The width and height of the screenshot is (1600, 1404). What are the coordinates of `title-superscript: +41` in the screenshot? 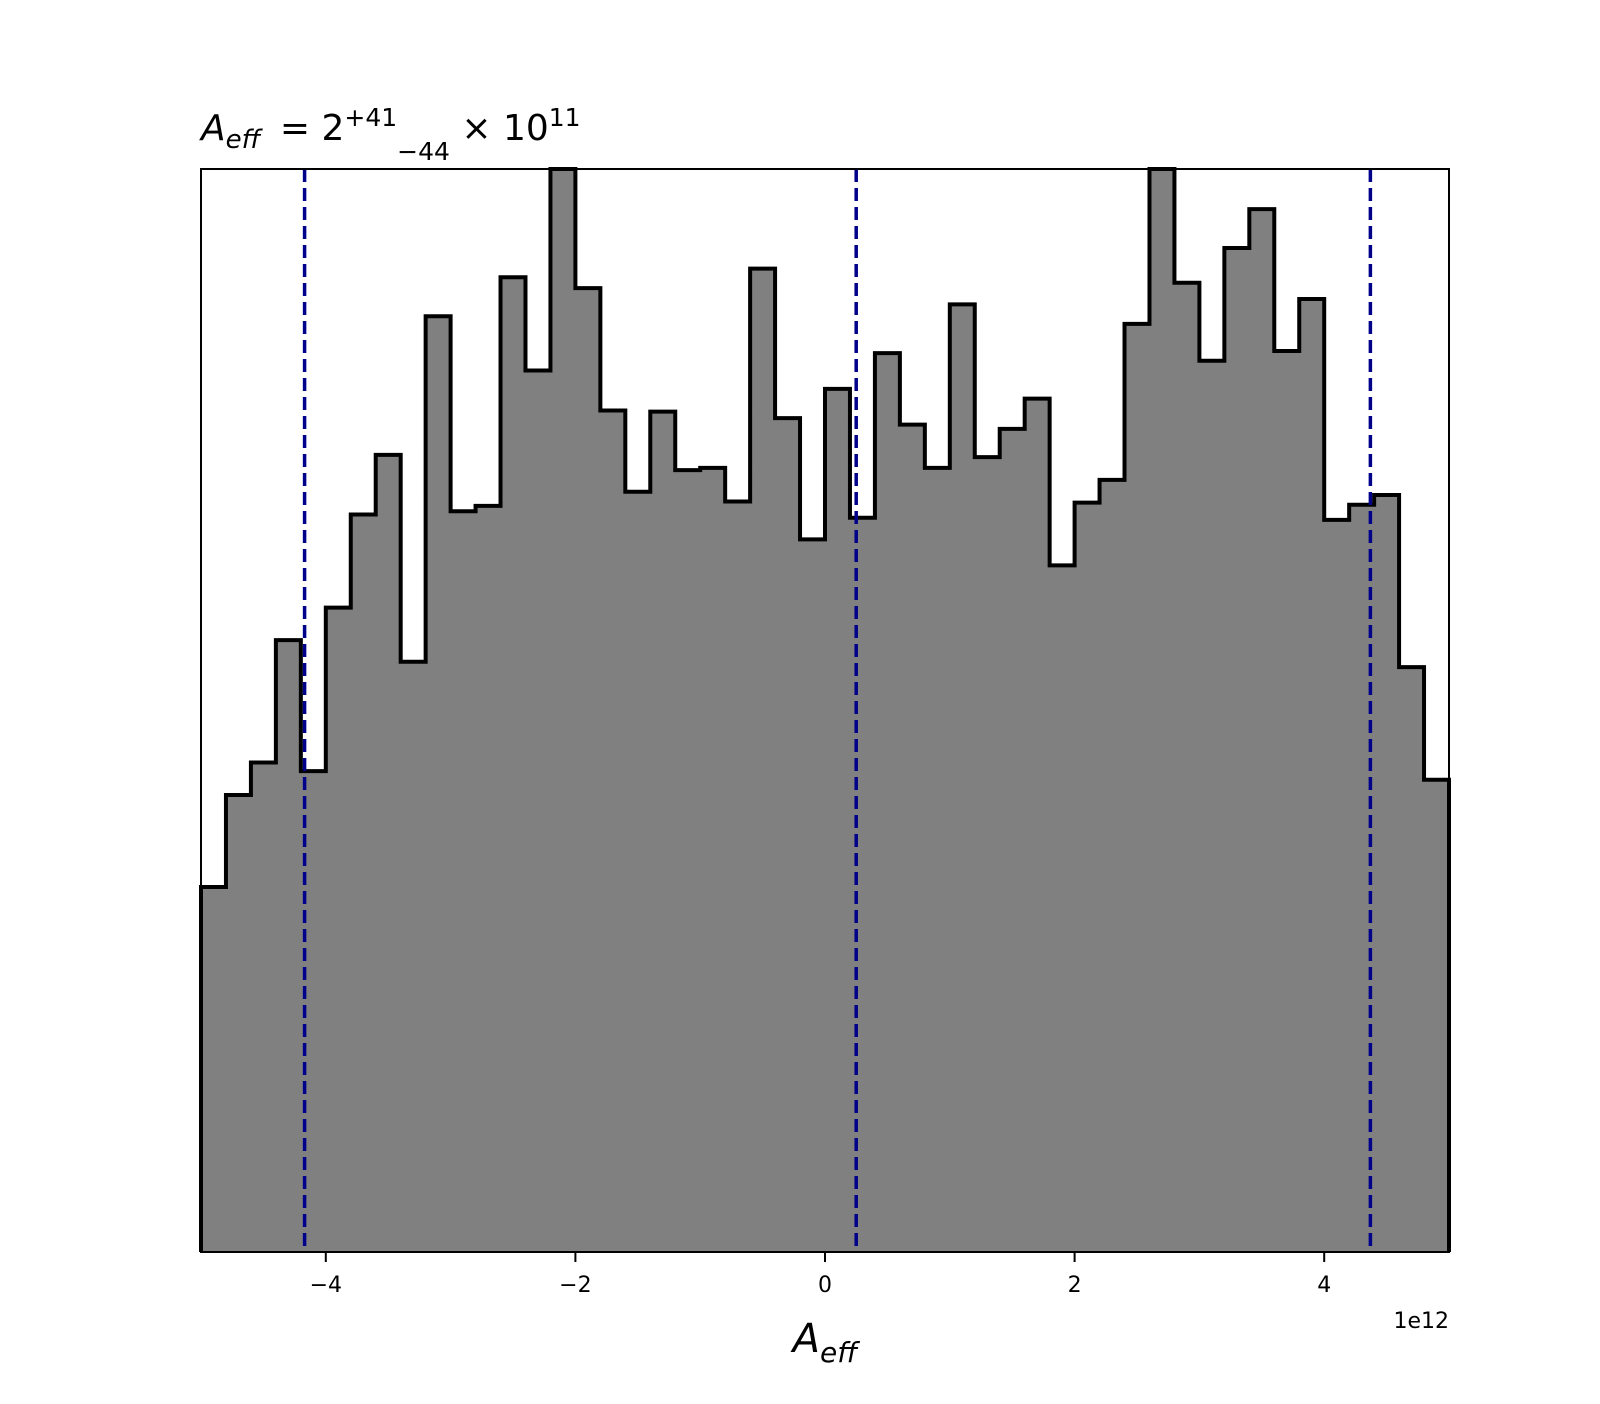 It's located at (370, 117).